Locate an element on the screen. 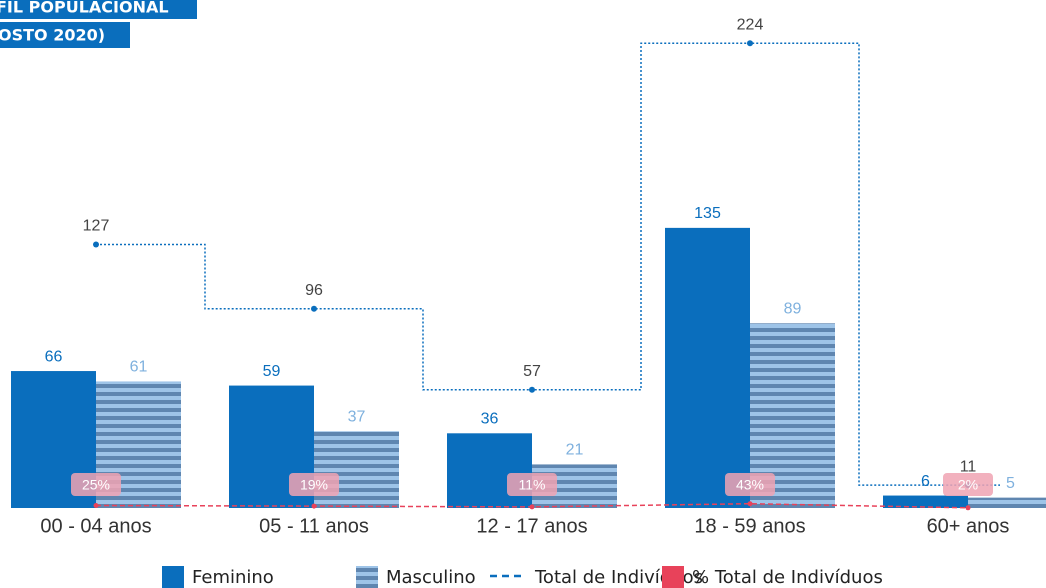 This screenshot has height=588, width=1046. chart-title: OSTO 2020) is located at coordinates (52, 35).